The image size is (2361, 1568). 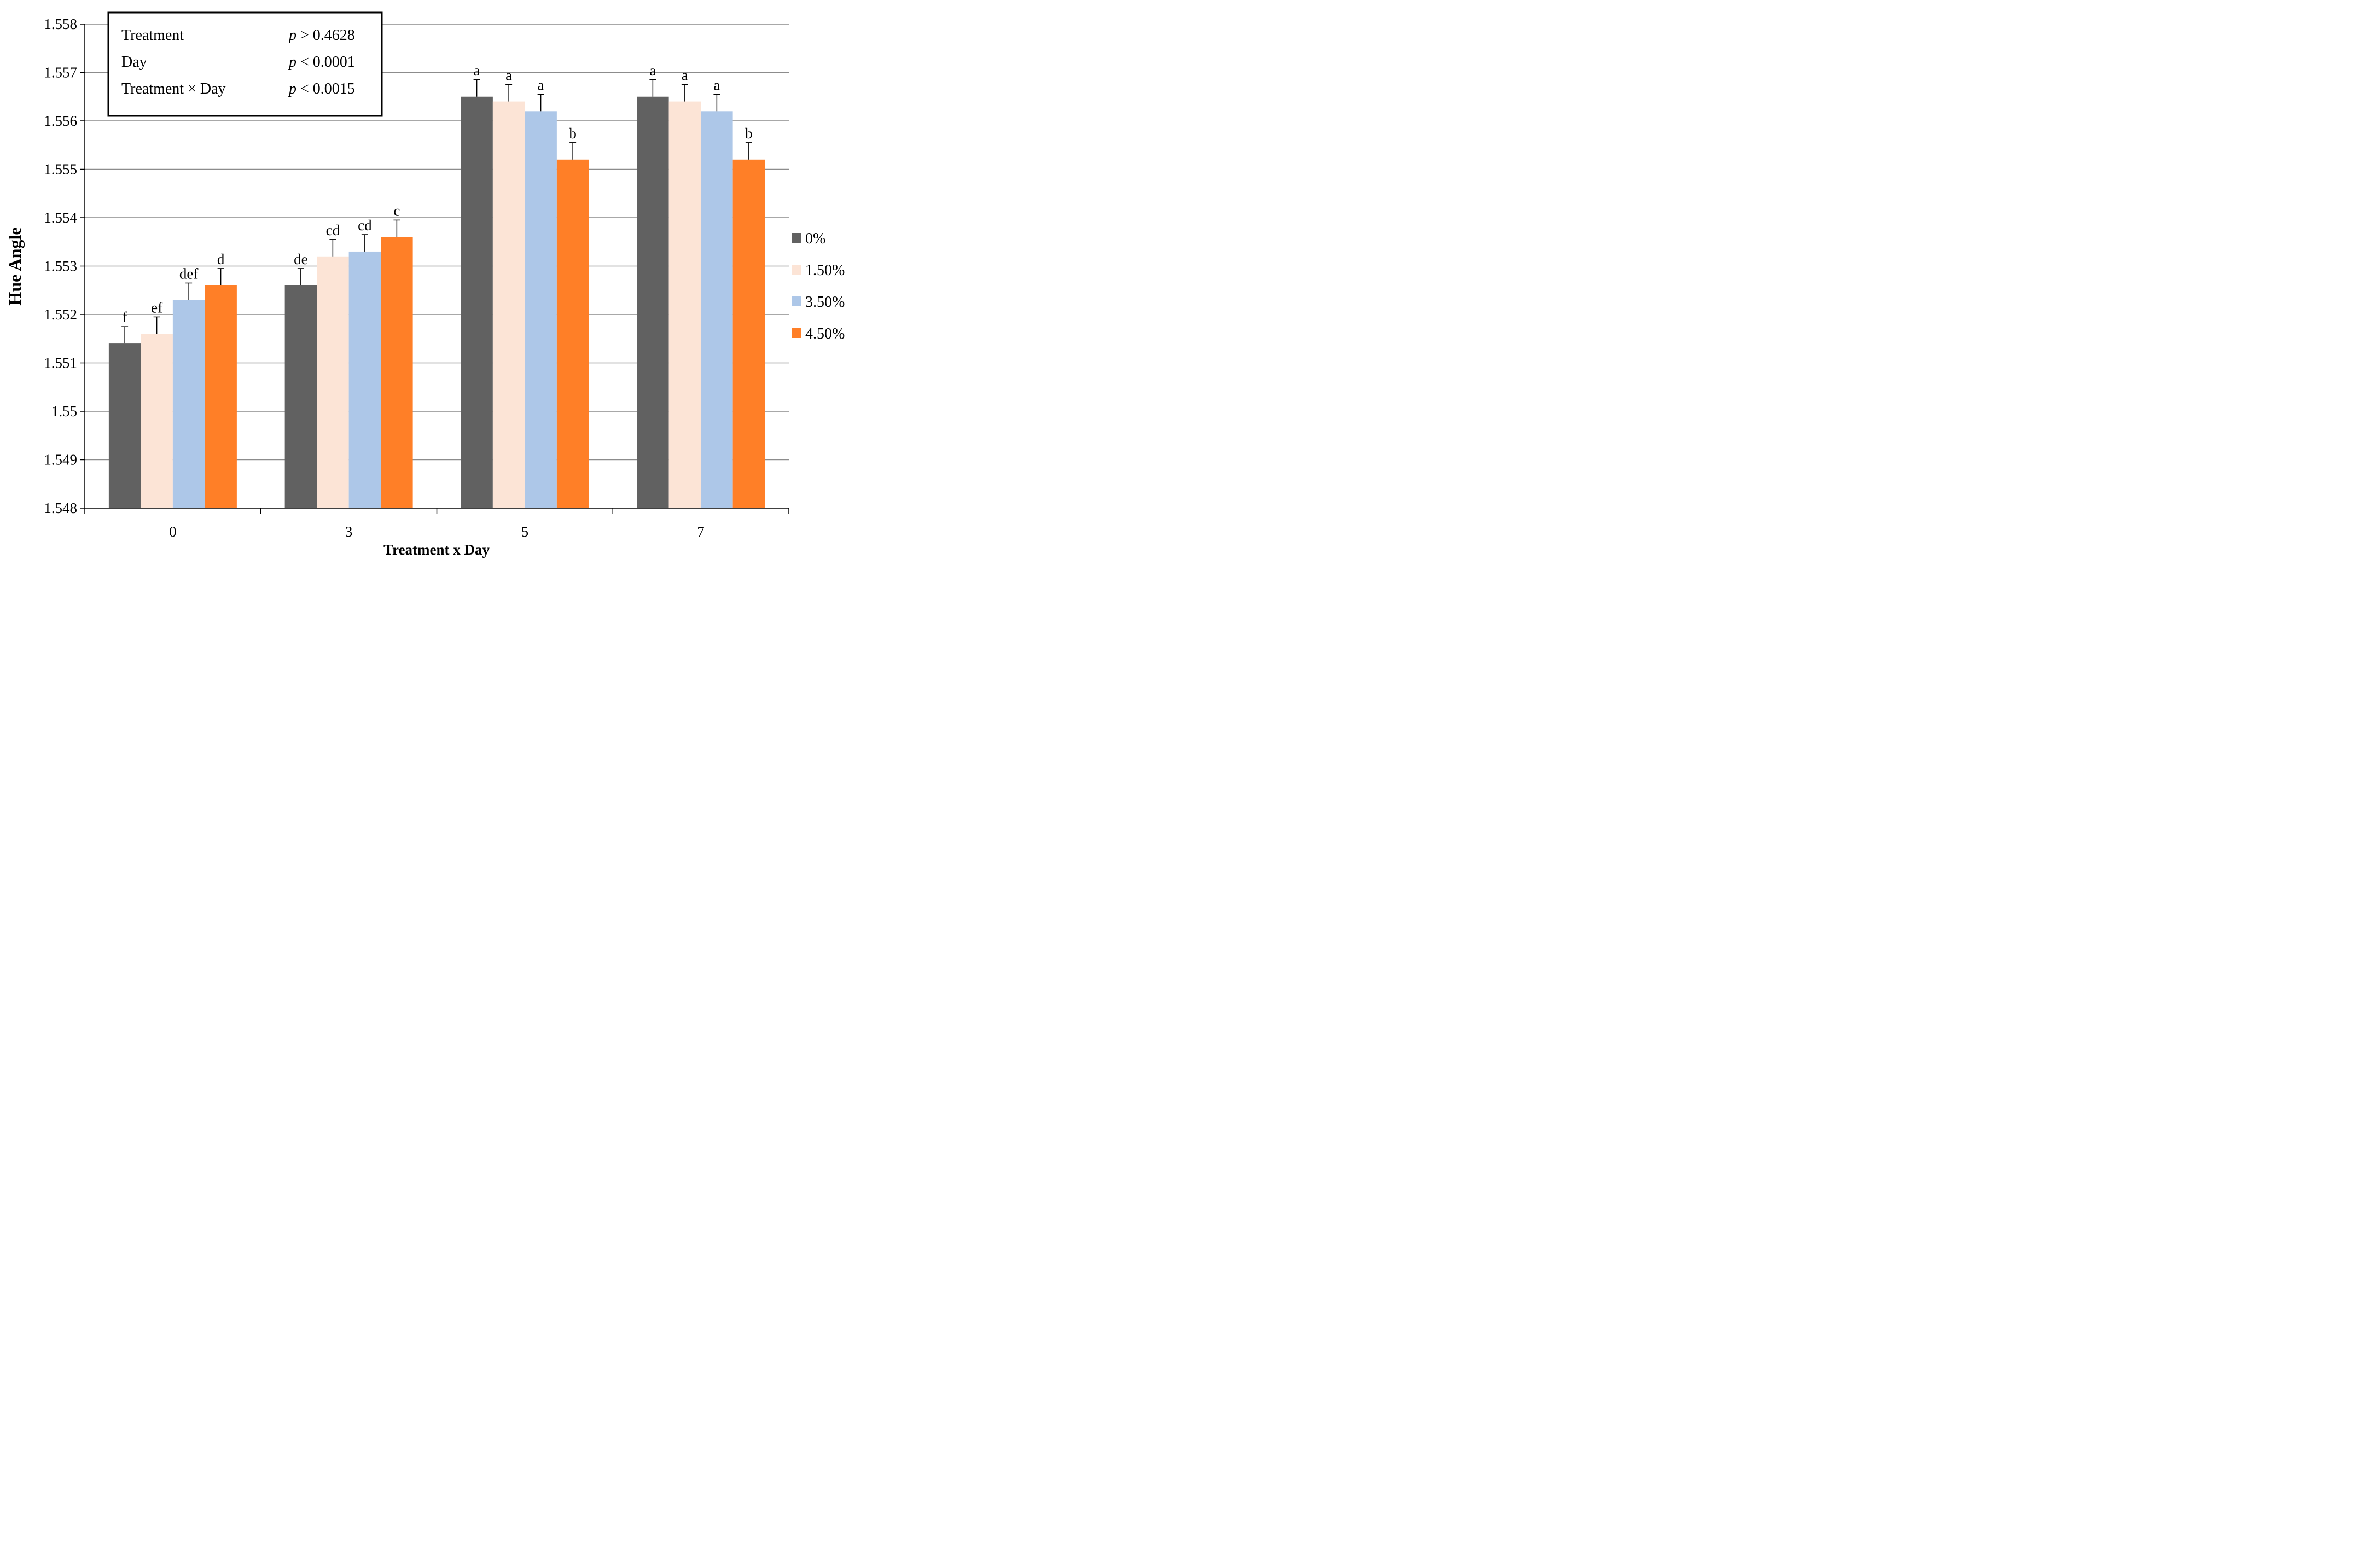 What do you see at coordinates (134, 62) in the screenshot?
I see `stats-effect-label: Day` at bounding box center [134, 62].